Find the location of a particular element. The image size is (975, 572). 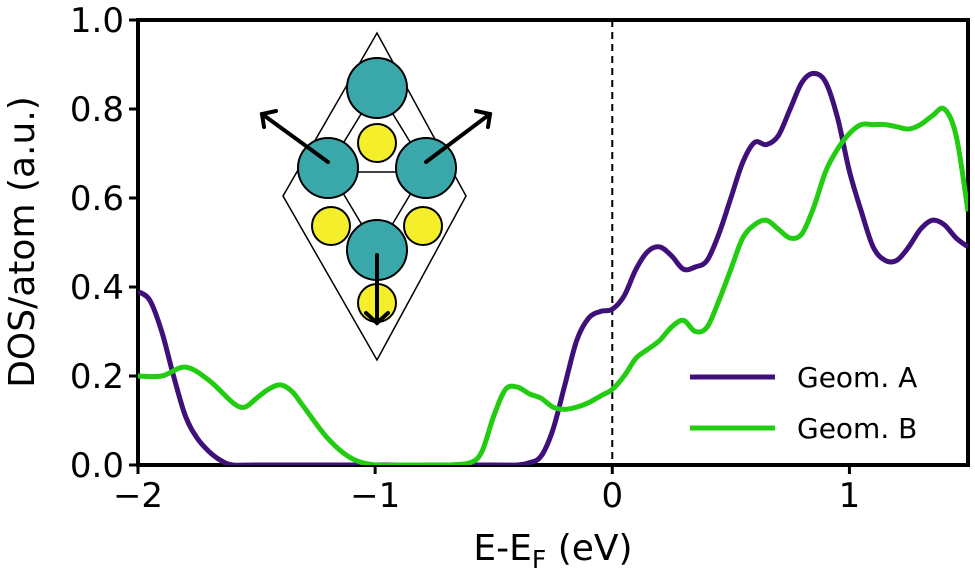

x-tick-label: 0 is located at coordinates (612, 496).